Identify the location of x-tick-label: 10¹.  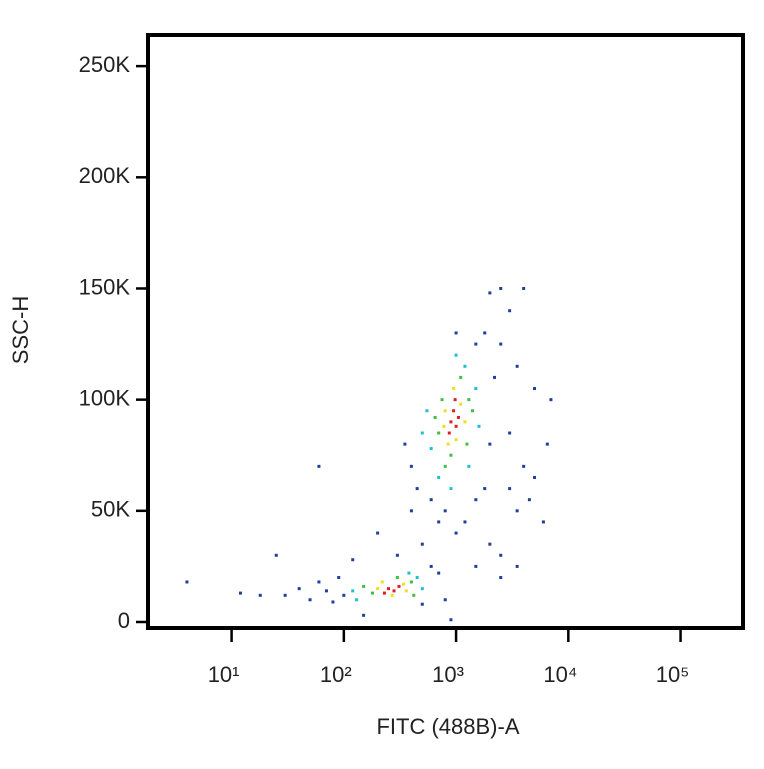
(224, 674).